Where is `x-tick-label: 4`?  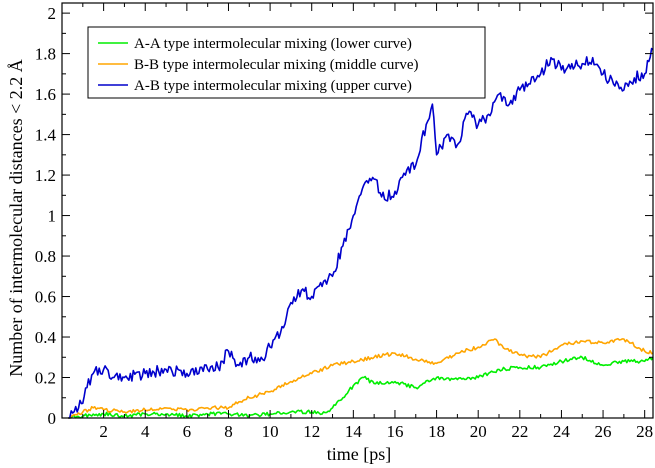 x-tick-label: 4 is located at coordinates (145, 431).